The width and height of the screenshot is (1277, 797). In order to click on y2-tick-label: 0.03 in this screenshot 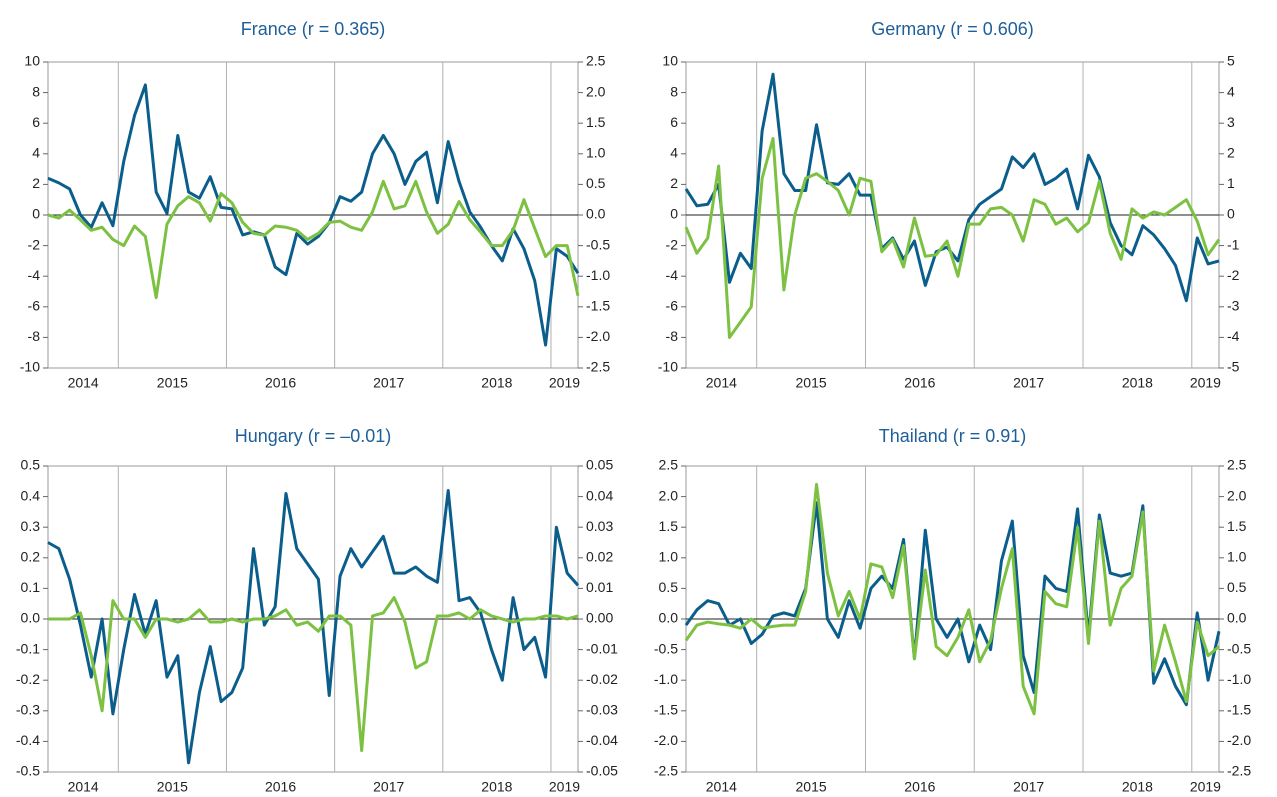, I will do `click(599, 526)`.